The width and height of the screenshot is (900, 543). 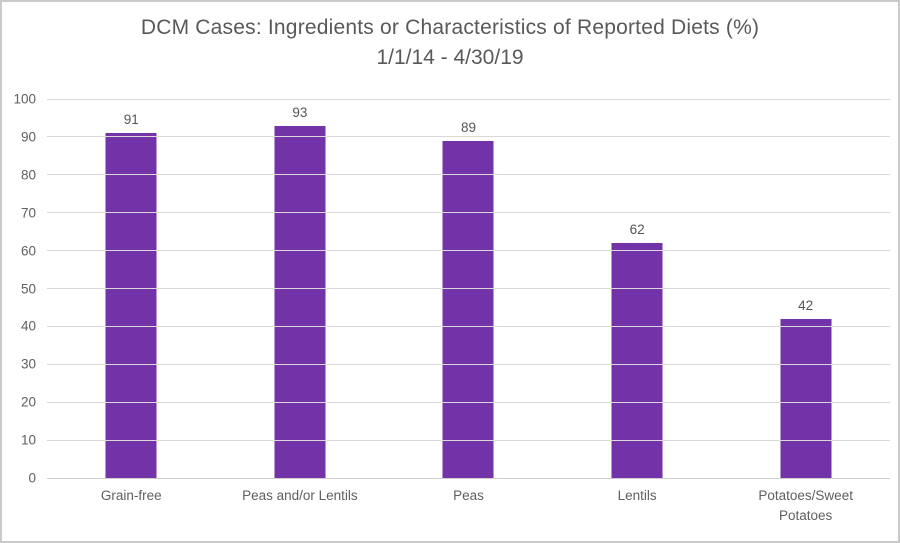 I want to click on y-tick-label: 90, so click(x=28, y=137).